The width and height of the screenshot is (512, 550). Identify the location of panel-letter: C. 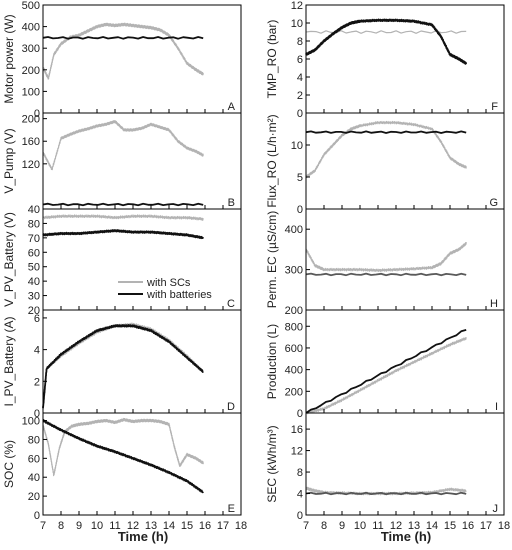
(231, 304).